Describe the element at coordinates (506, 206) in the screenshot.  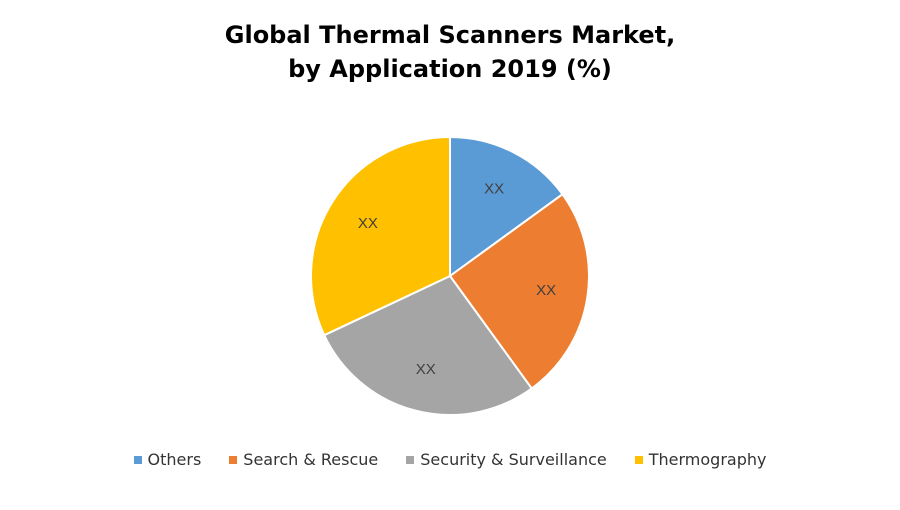
I see `pie-slice-others` at that location.